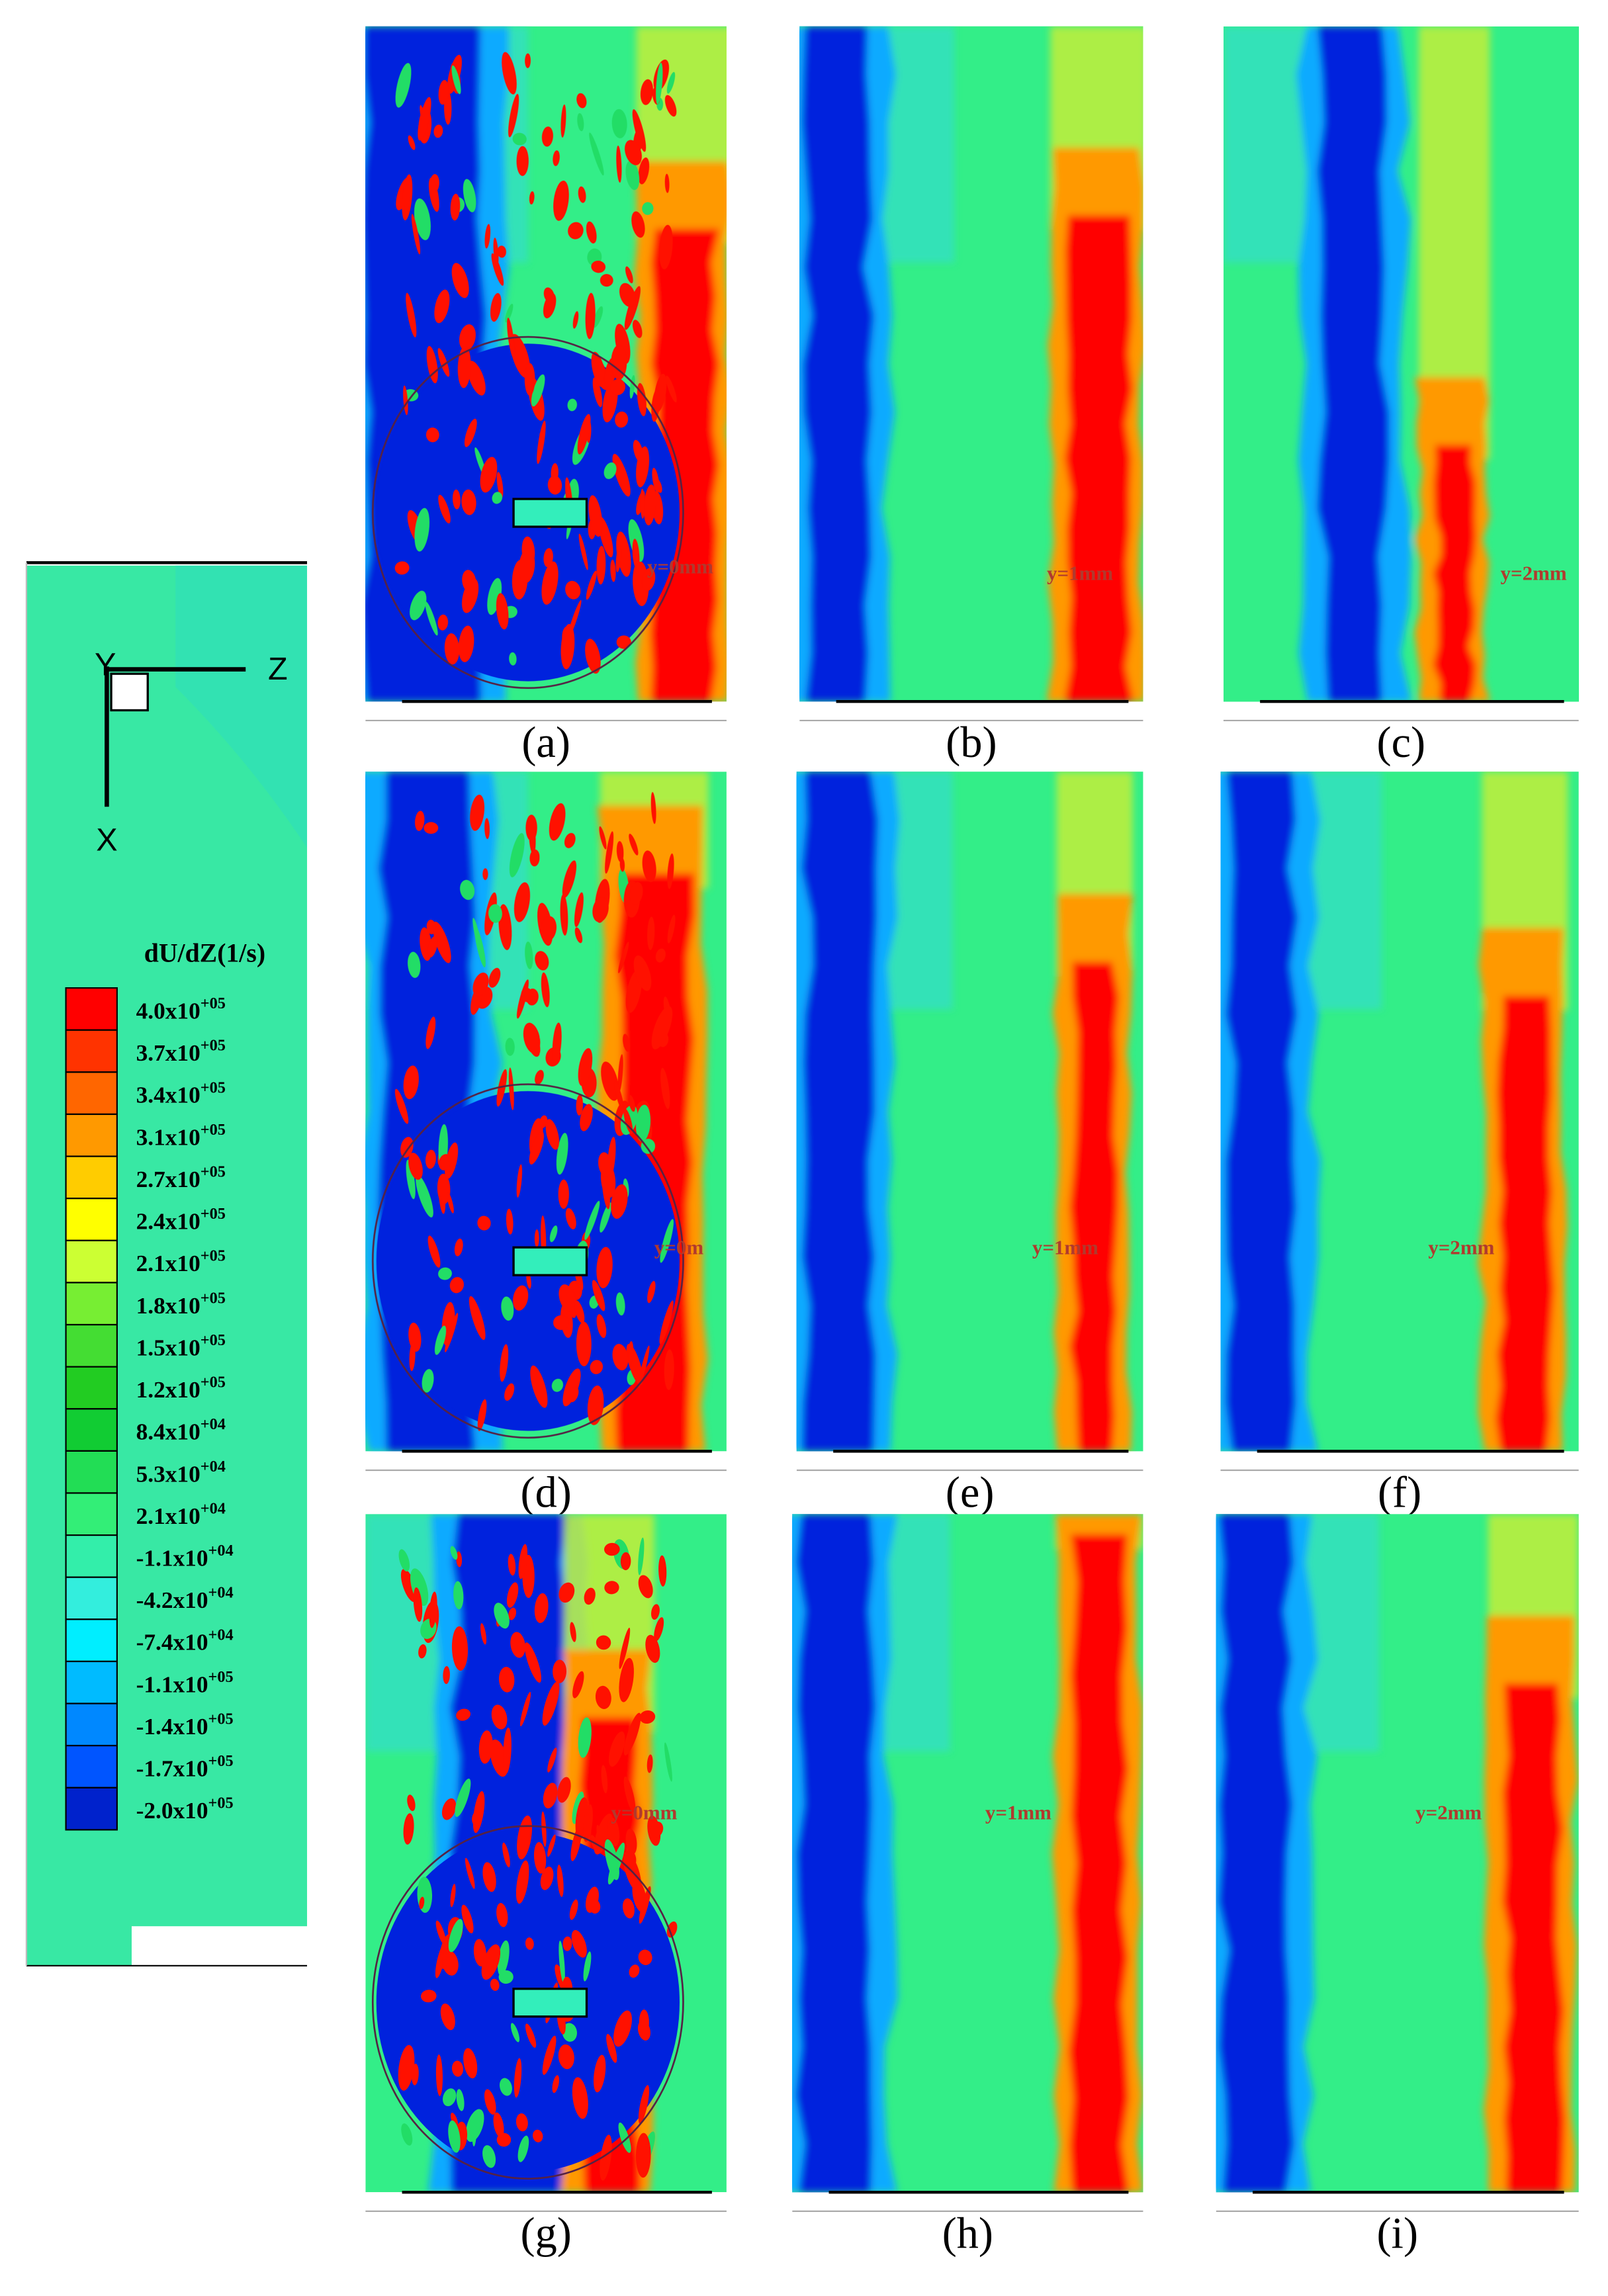 Image resolution: width=1608 pixels, height=2296 pixels. Describe the element at coordinates (685, 465) in the screenshot. I see `red-band` at that location.